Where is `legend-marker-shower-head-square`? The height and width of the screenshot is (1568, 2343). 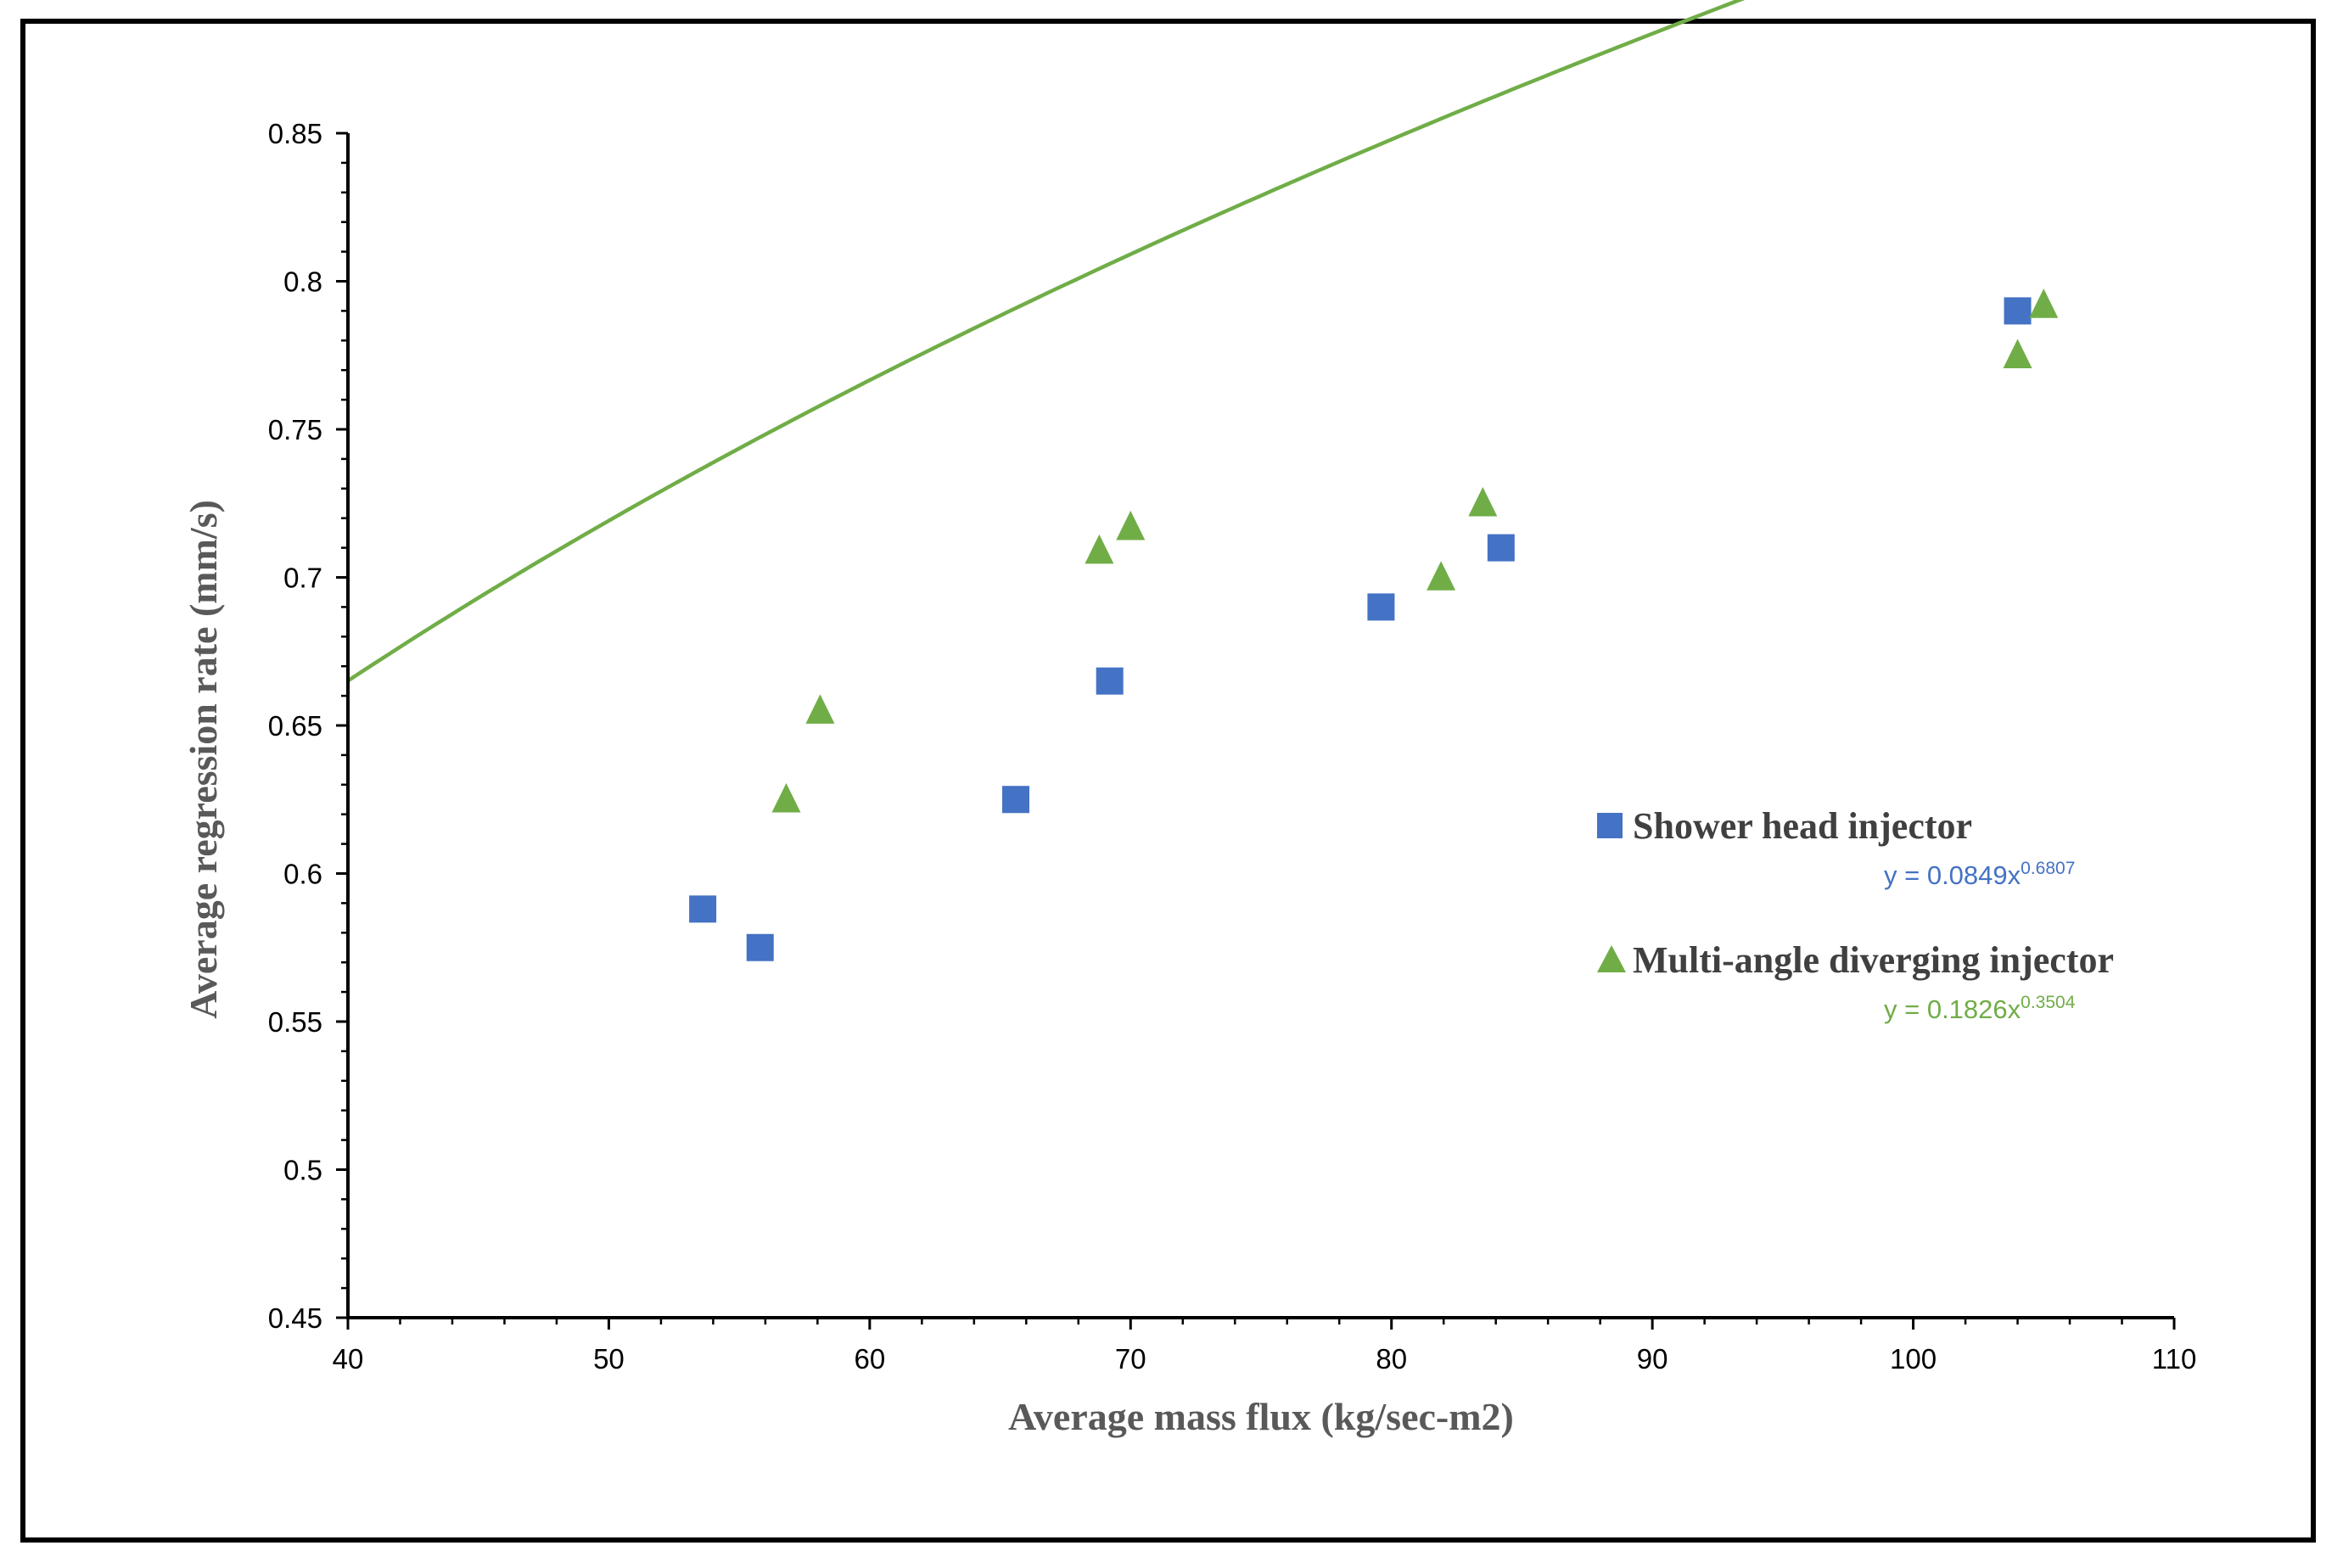 legend-marker-shower-head-square is located at coordinates (1610, 826).